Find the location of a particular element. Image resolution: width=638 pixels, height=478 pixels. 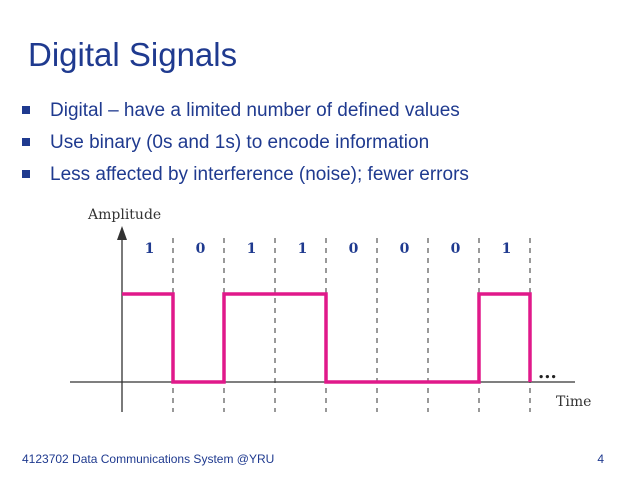

y-axis-arrow-icon is located at coordinates (122, 233).